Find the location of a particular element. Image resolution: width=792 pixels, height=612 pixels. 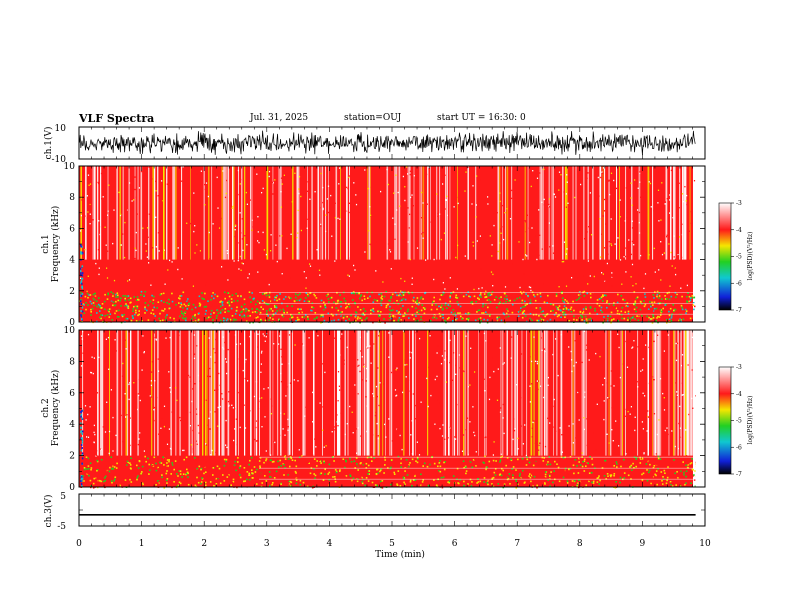

time-tick-label: 9 is located at coordinates (643, 544).